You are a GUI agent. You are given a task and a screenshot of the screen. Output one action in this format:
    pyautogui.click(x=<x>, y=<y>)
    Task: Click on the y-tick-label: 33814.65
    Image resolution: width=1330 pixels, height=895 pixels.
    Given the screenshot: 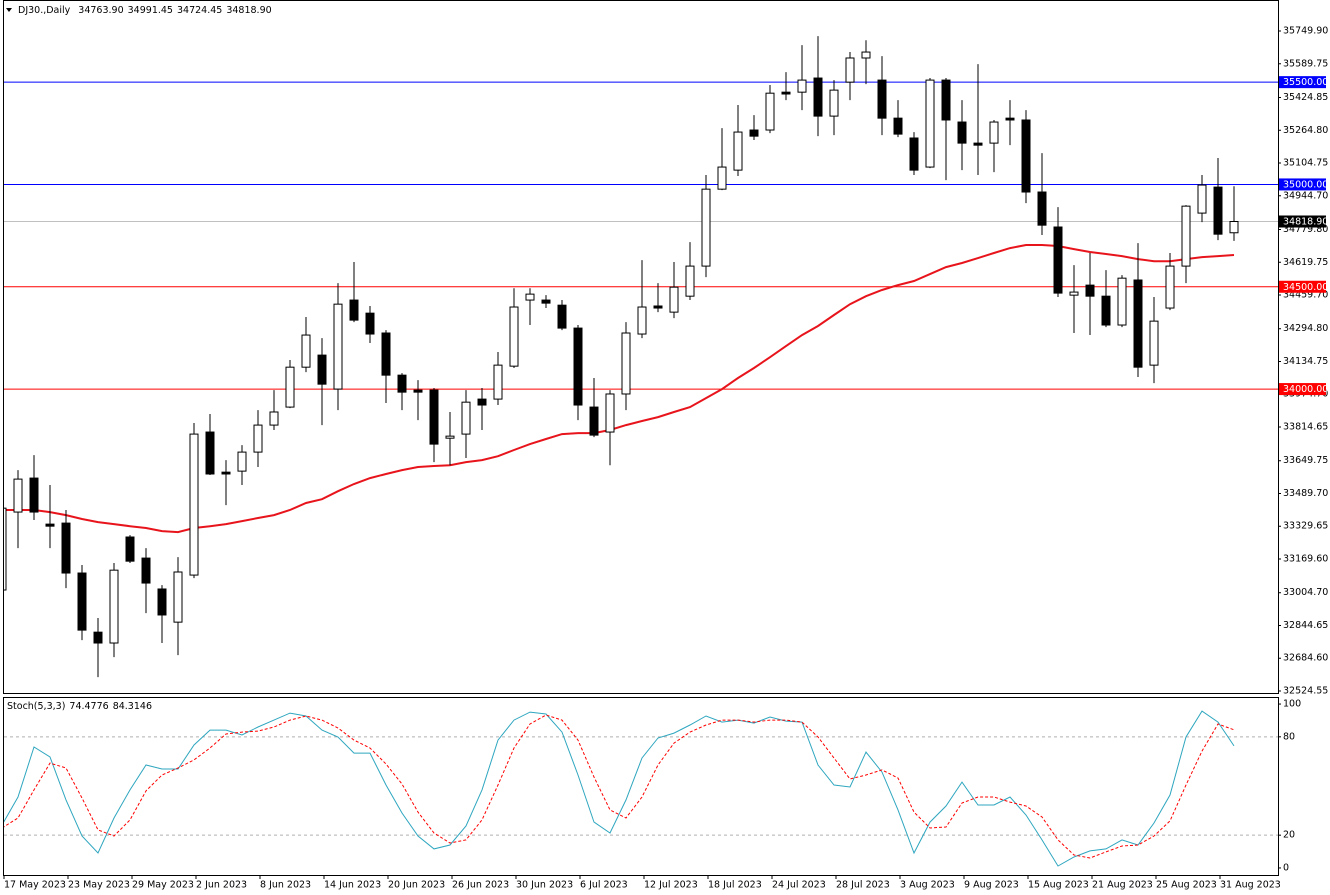 What is the action you would take?
    pyautogui.click(x=1305, y=426)
    